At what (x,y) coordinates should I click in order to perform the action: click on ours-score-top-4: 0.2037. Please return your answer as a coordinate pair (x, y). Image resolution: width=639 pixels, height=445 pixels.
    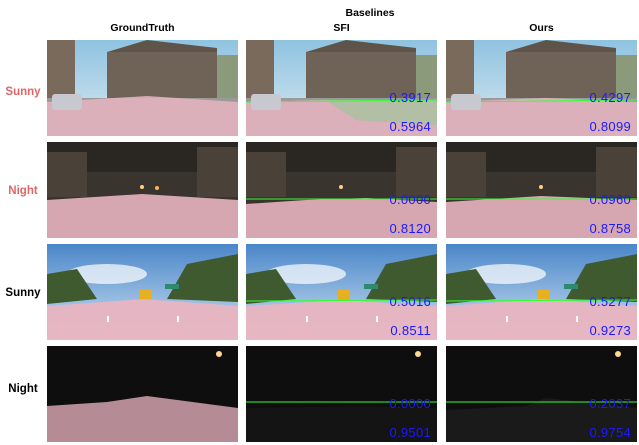
    Looking at the image, I should click on (610, 403).